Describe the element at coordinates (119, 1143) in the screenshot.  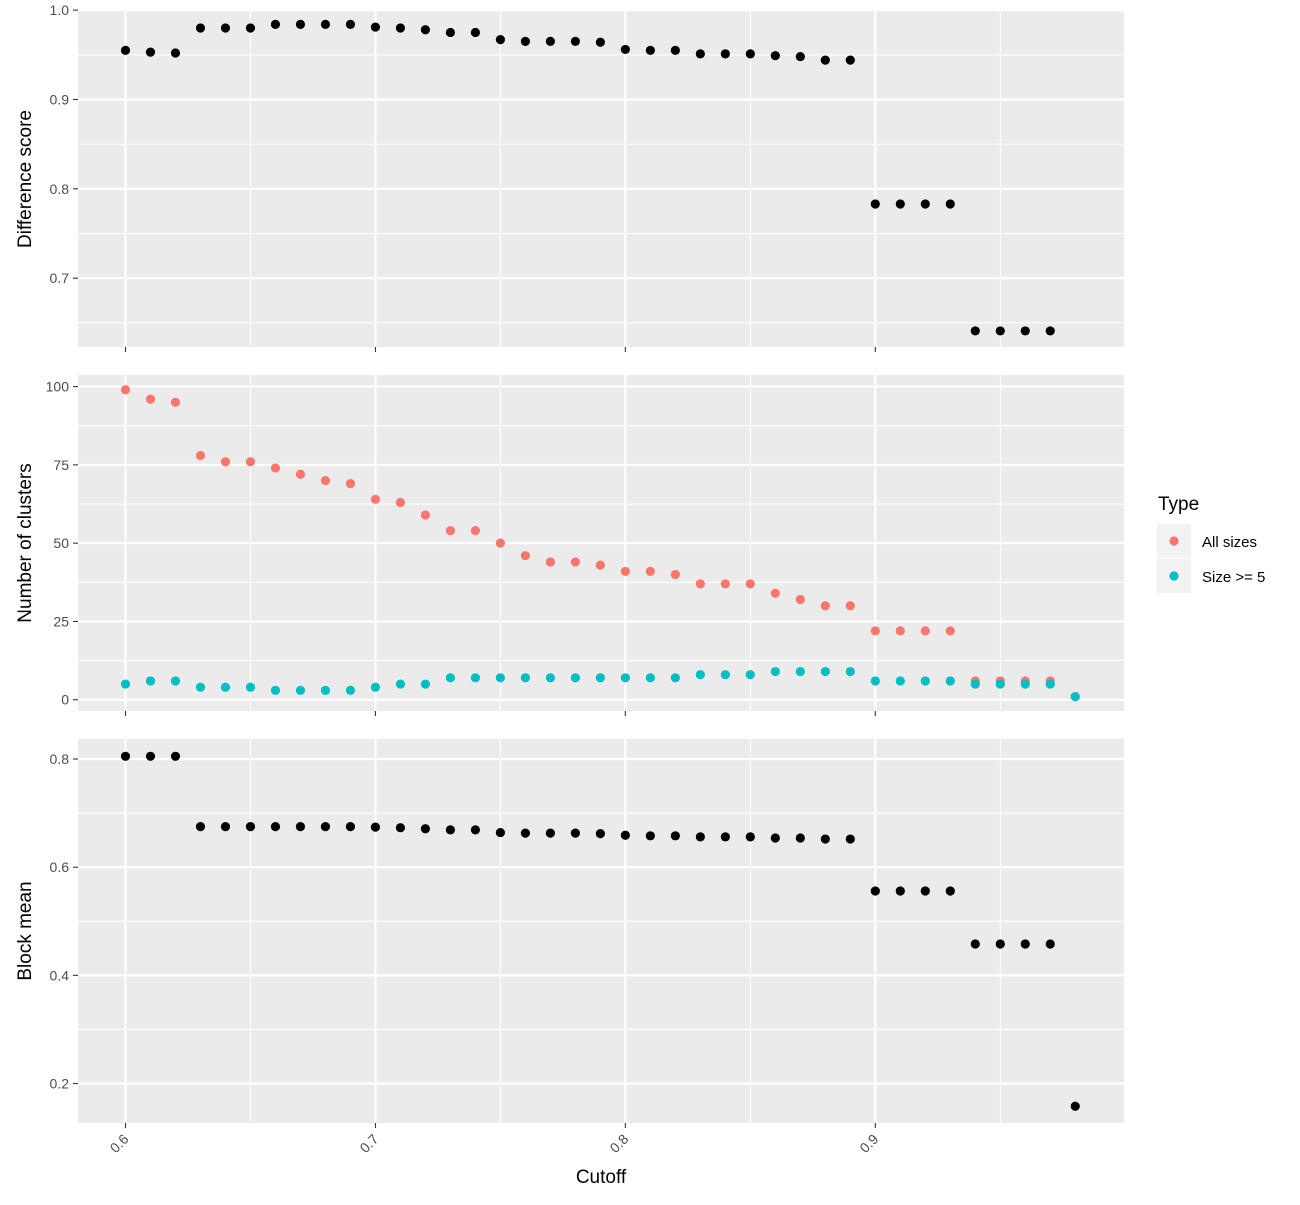
I see `x-tick-label: 0.6` at that location.